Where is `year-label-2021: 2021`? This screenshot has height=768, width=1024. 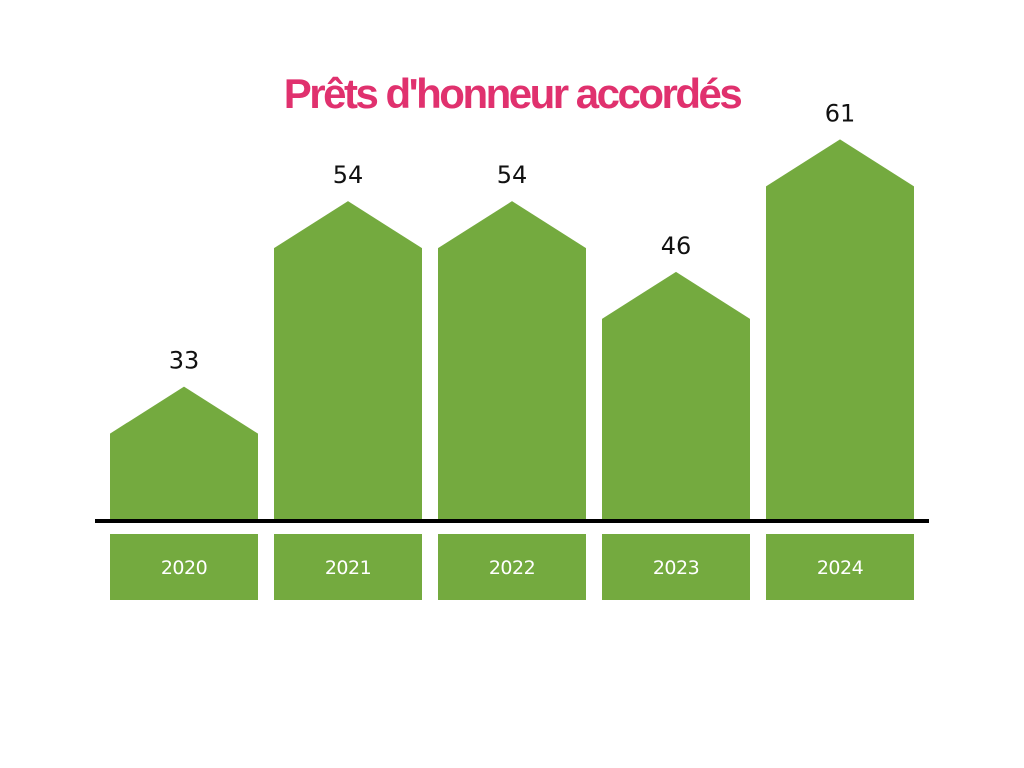 year-label-2021: 2021 is located at coordinates (348, 568).